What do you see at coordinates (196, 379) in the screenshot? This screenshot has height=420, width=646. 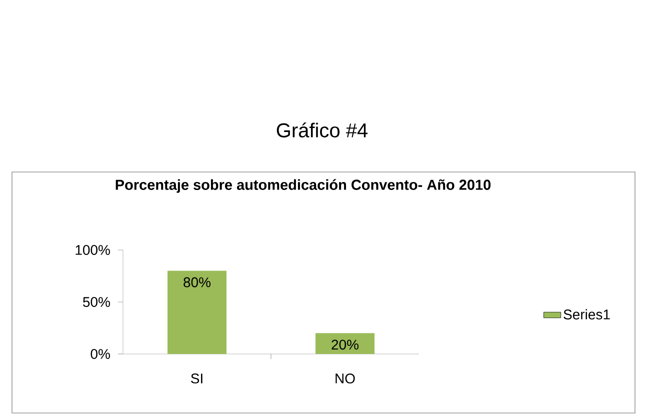 I see `x-tick-label: SI` at bounding box center [196, 379].